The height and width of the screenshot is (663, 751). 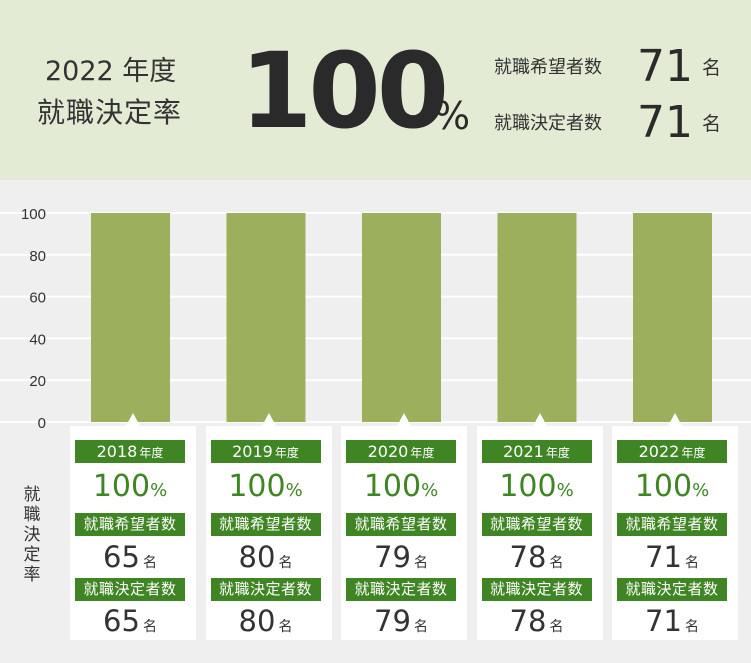 What do you see at coordinates (344, 91) in the screenshot?
I see `summary-rate-value: 100` at bounding box center [344, 91].